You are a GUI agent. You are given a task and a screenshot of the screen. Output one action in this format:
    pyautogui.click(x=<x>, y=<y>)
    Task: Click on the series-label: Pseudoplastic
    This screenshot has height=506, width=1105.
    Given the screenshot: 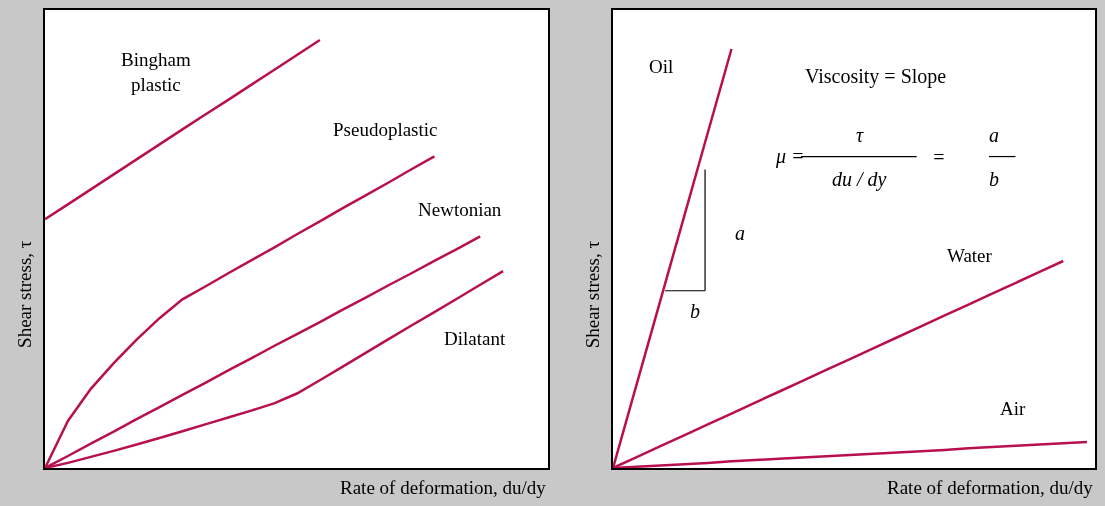 What is the action you would take?
    pyautogui.click(x=385, y=129)
    